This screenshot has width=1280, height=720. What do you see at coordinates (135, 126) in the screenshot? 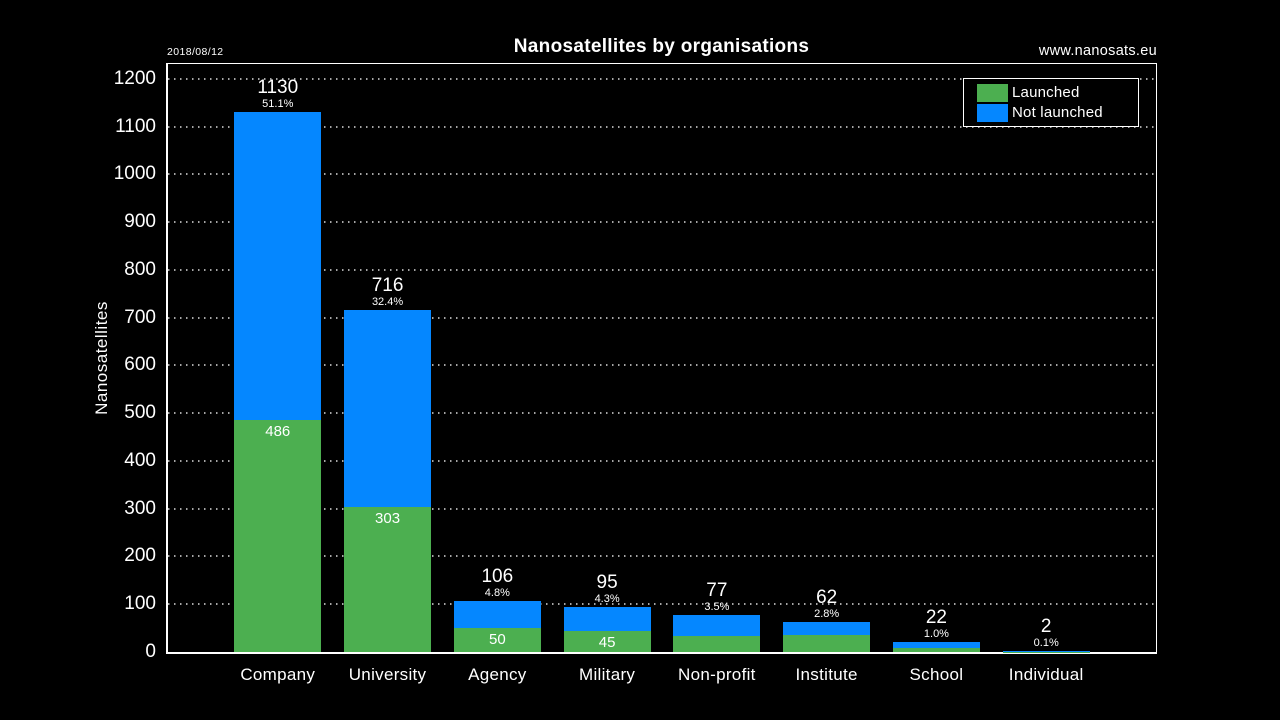
I see `y-tick-label: 1100` at bounding box center [135, 126].